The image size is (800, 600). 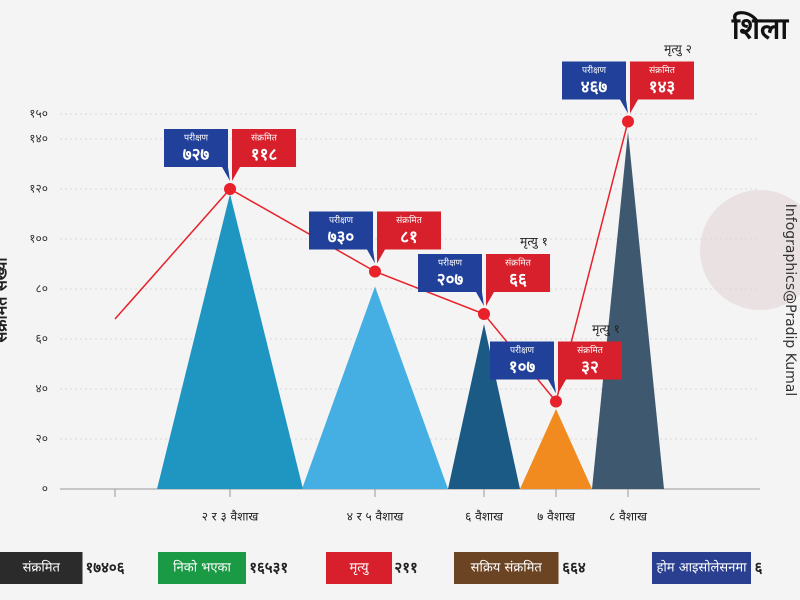 I want to click on summary-label: निको भएका, so click(x=202, y=568).